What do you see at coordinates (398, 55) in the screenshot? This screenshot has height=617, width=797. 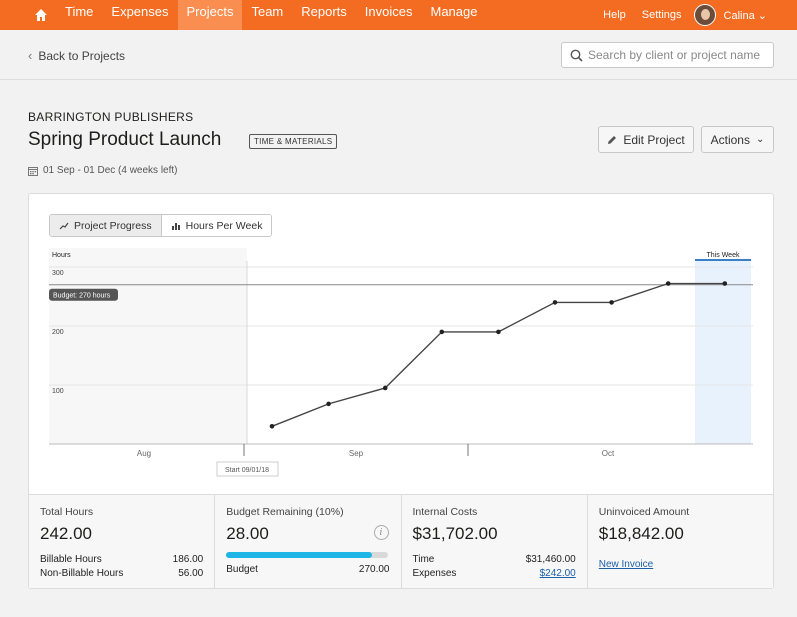 I see `sub-bar: ‹ Back to Projects` at bounding box center [398, 55].